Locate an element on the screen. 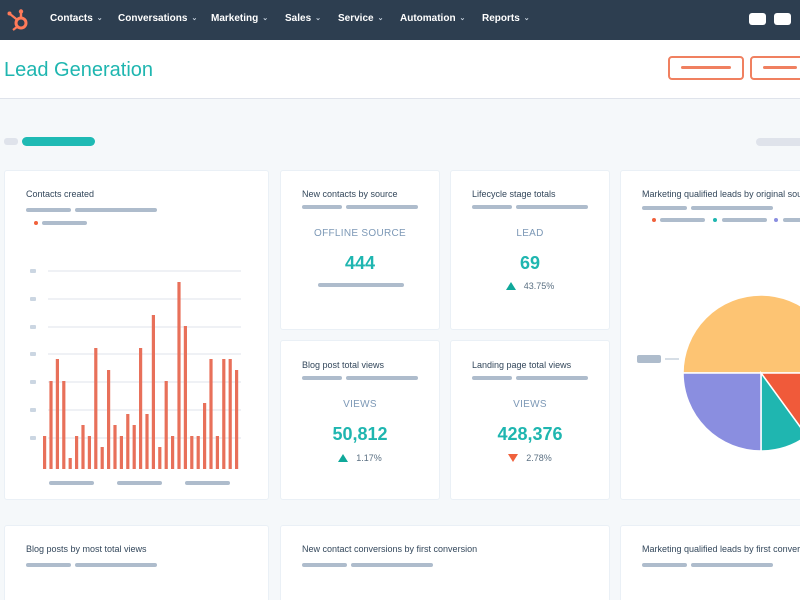  metric-change: 2.78% is located at coordinates (530, 458).